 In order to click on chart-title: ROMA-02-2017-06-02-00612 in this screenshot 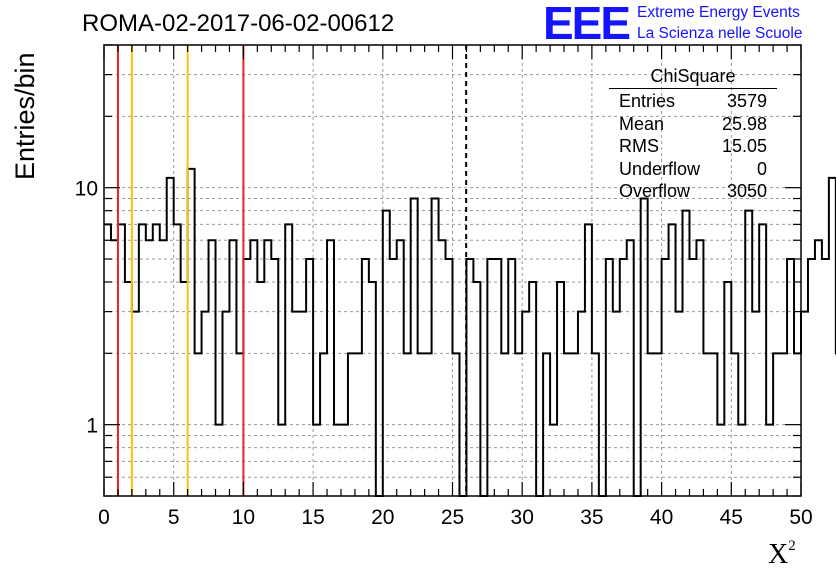, I will do `click(238, 23)`.